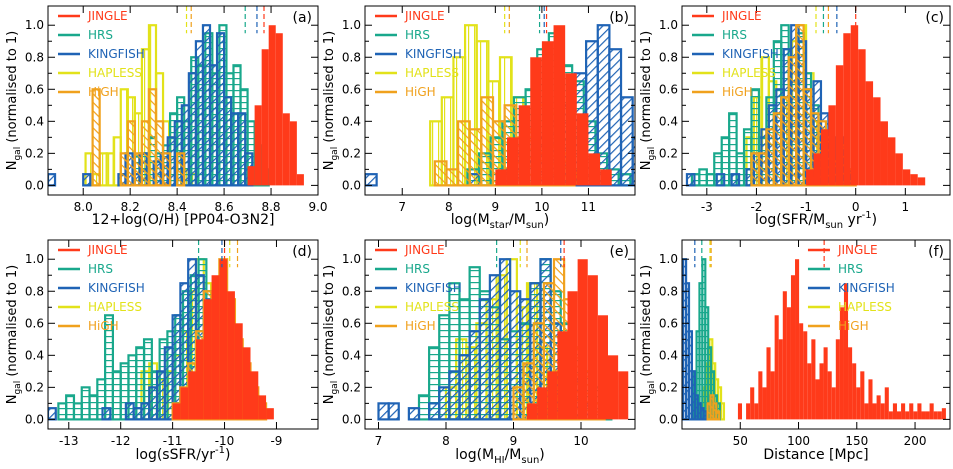 The image size is (953, 469). Describe the element at coordinates (668, 185) in the screenshot. I see `y-tick-label: 0.0` at that location.